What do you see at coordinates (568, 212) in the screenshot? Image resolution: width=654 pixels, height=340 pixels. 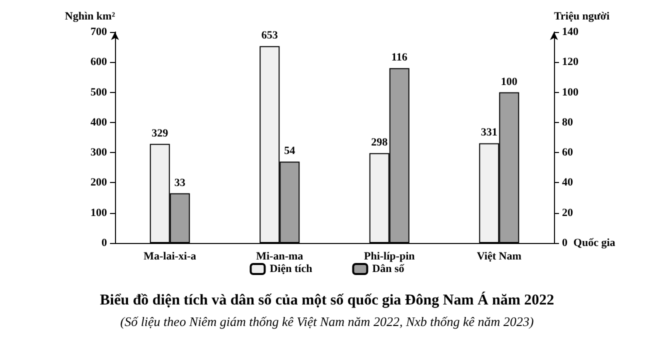 I see `y2-tick-label: 20` at bounding box center [568, 212].